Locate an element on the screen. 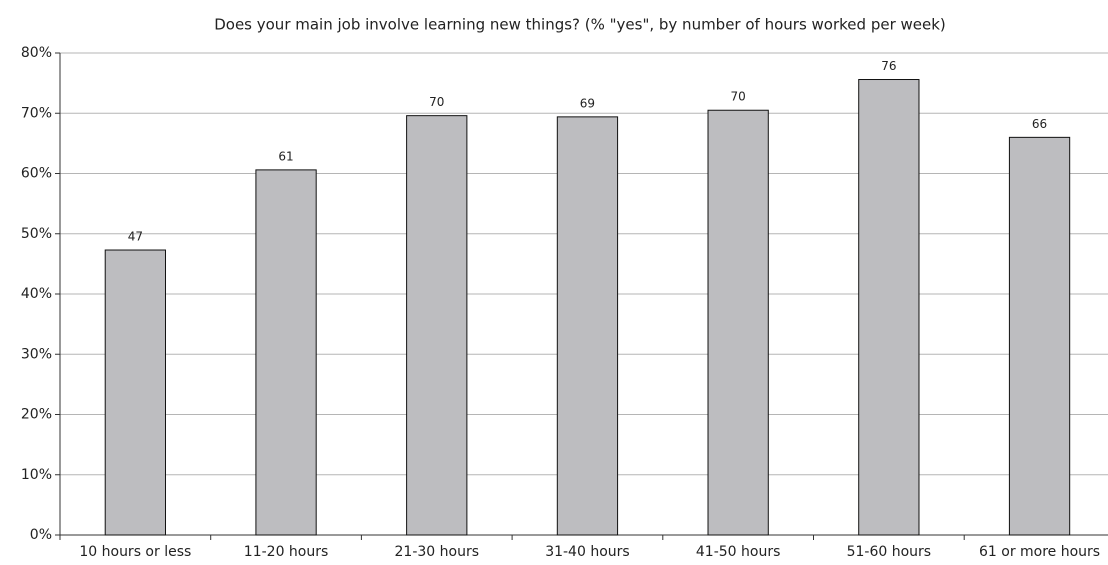 The image size is (1108, 565). value-label: 76 is located at coordinates (888, 66).